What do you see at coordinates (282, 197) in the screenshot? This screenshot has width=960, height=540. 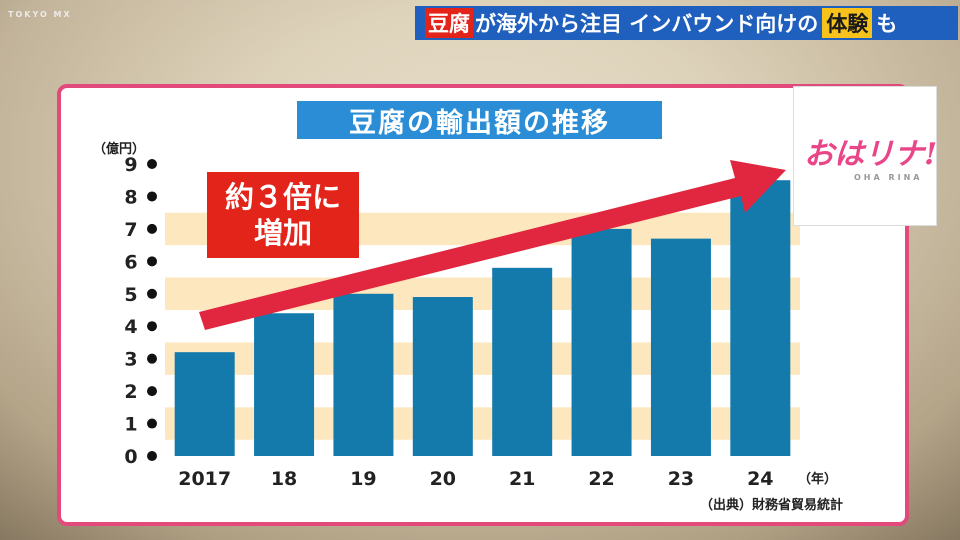 I see `callout-line-1: 約３倍に` at bounding box center [282, 197].